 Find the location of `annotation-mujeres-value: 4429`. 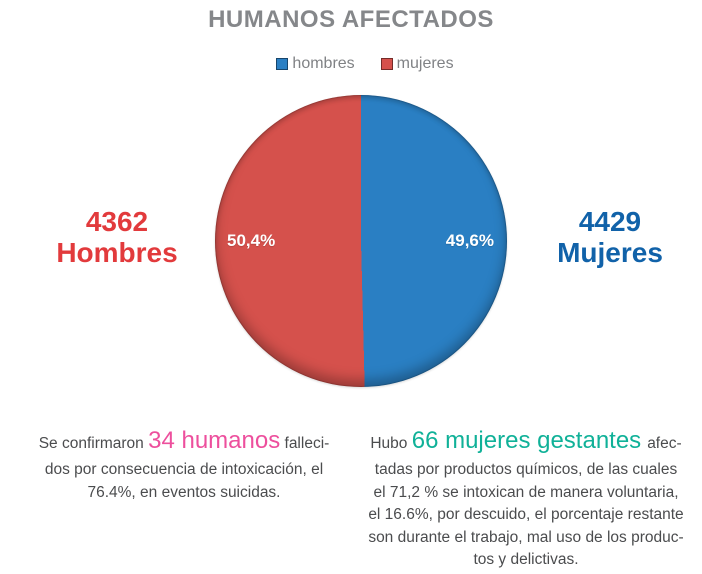

annotation-mujeres-value: 4429 is located at coordinates (610, 221).